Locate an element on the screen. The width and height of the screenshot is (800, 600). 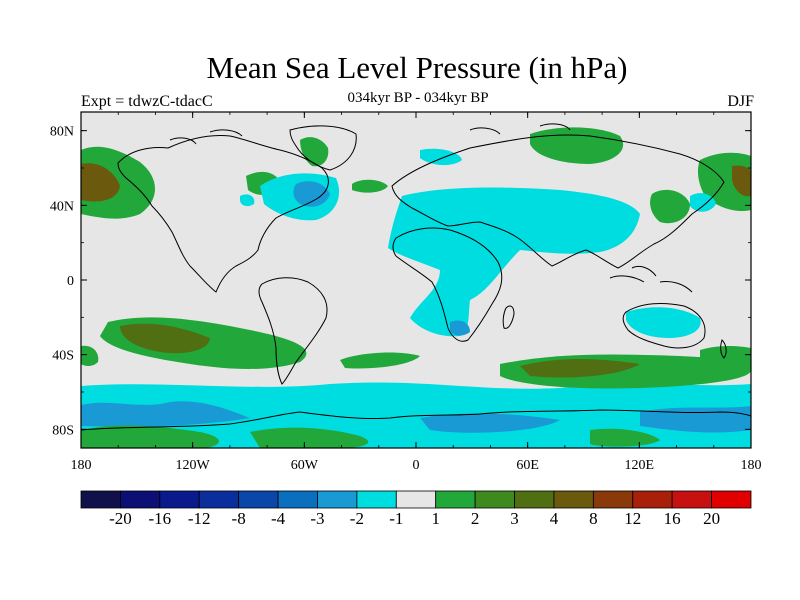
colorbar-label: 20 is located at coordinates (711, 518).